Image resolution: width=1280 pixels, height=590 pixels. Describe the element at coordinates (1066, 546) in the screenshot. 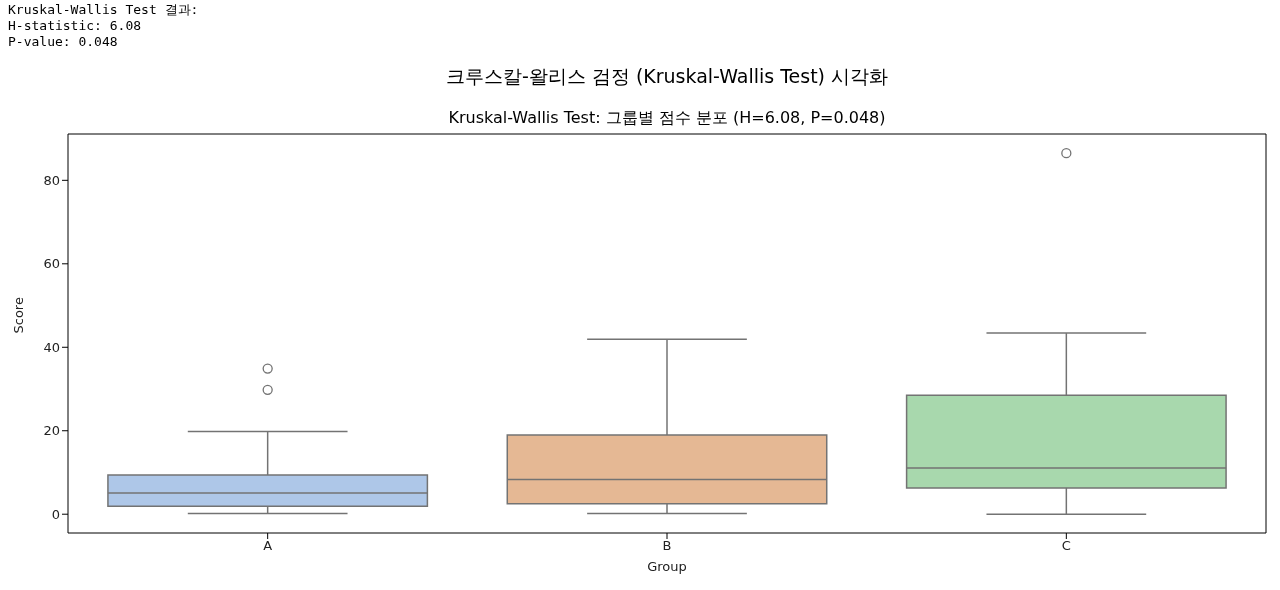

I see `x-tick-label: C` at that location.